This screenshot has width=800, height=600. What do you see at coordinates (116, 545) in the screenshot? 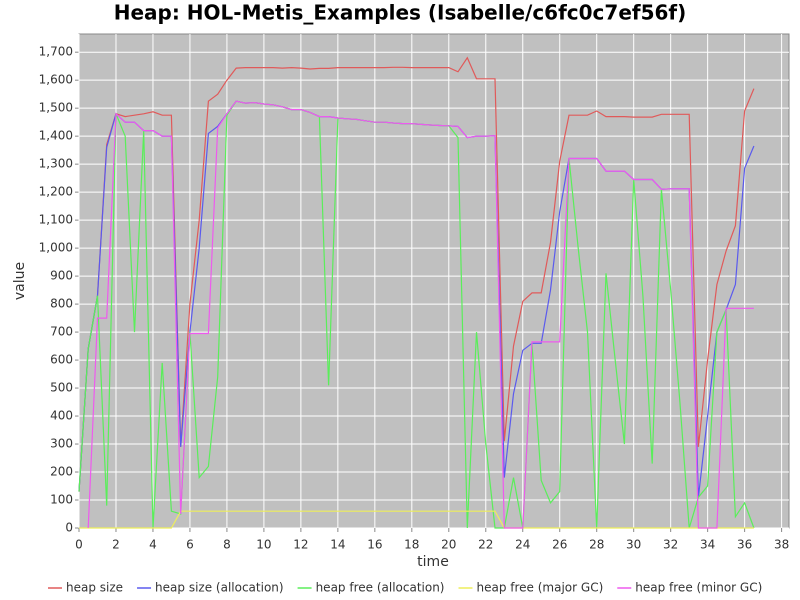
I see `x-tick-label: 2` at bounding box center [116, 545].